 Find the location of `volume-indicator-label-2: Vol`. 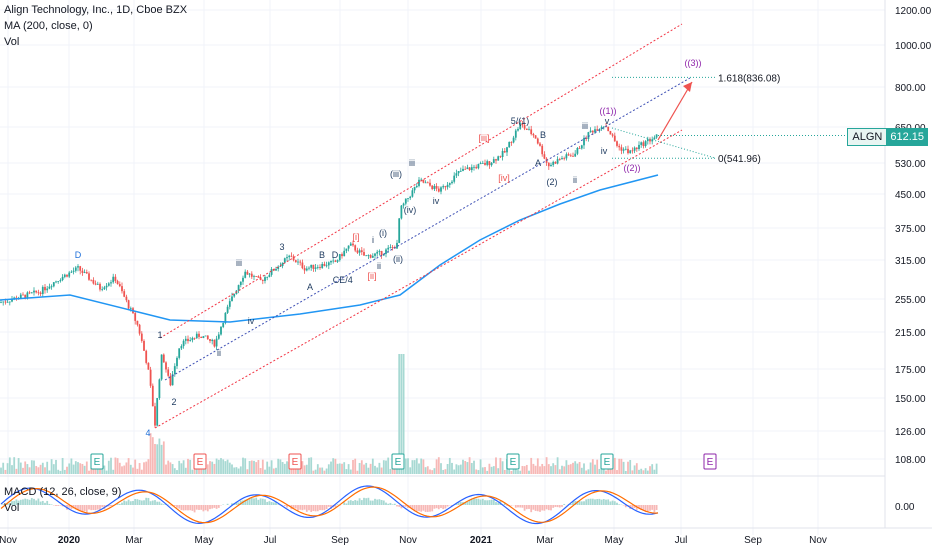

volume-indicator-label-2: Vol is located at coordinates (12, 508).